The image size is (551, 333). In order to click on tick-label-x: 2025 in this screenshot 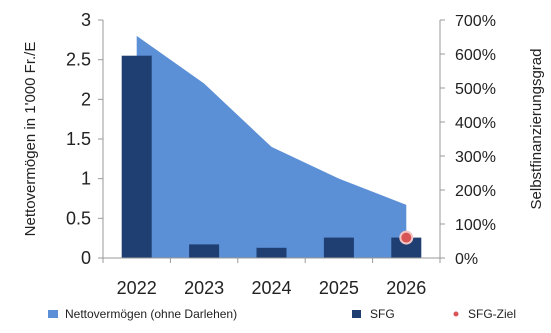, I will do `click(339, 288)`.